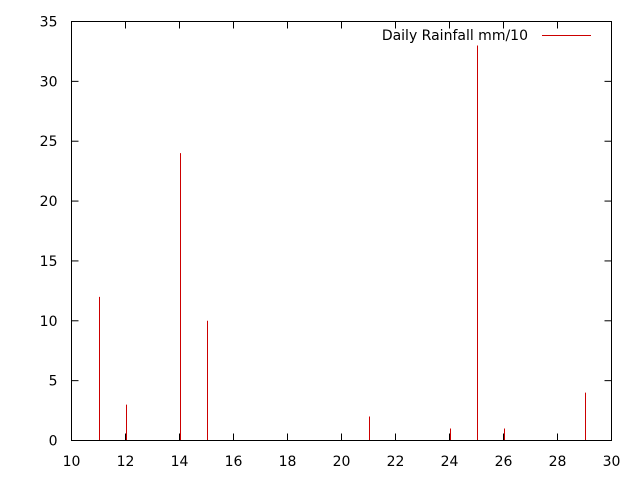  I want to click on x-tick-labels: 10 12 14 16 18 20 22 24 26 28 30, so click(342, 462).